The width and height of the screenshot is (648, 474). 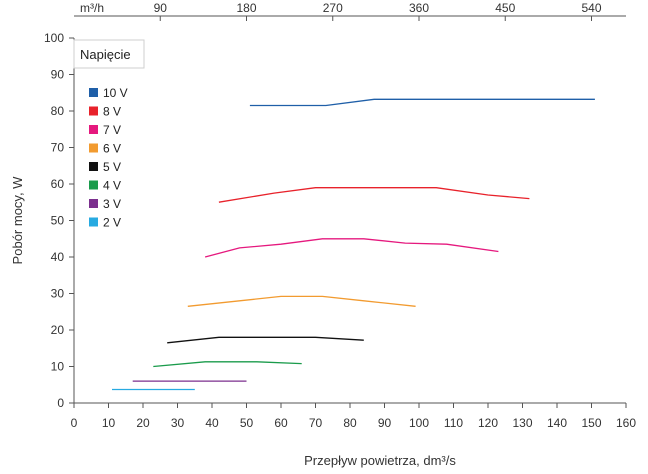 What do you see at coordinates (143, 423) in the screenshot?
I see `x-tick-label: 20` at bounding box center [143, 423].